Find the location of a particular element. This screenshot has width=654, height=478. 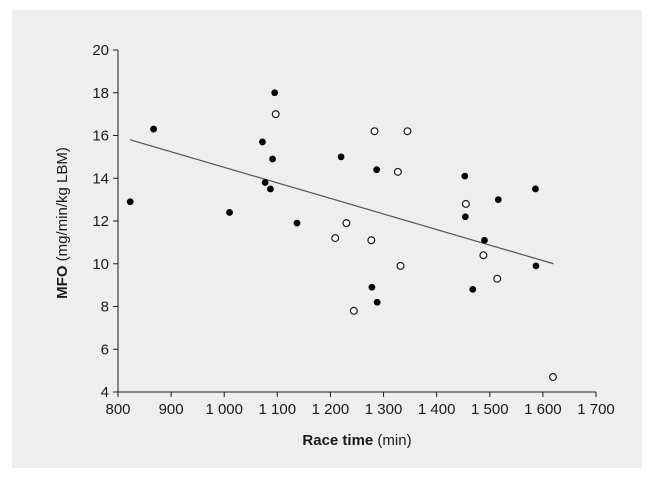

y-axis-title-main: MFO is located at coordinates (62, 282).